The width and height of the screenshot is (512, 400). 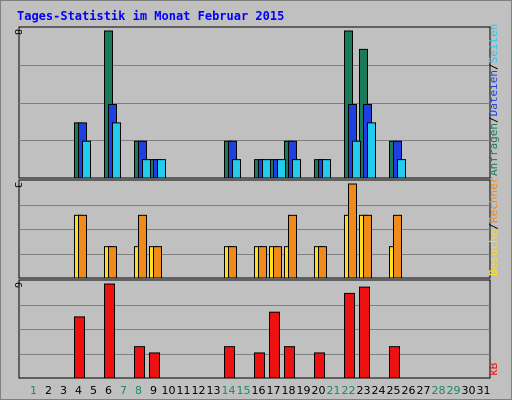 I want to click on day-label: 30, so click(x=469, y=390).